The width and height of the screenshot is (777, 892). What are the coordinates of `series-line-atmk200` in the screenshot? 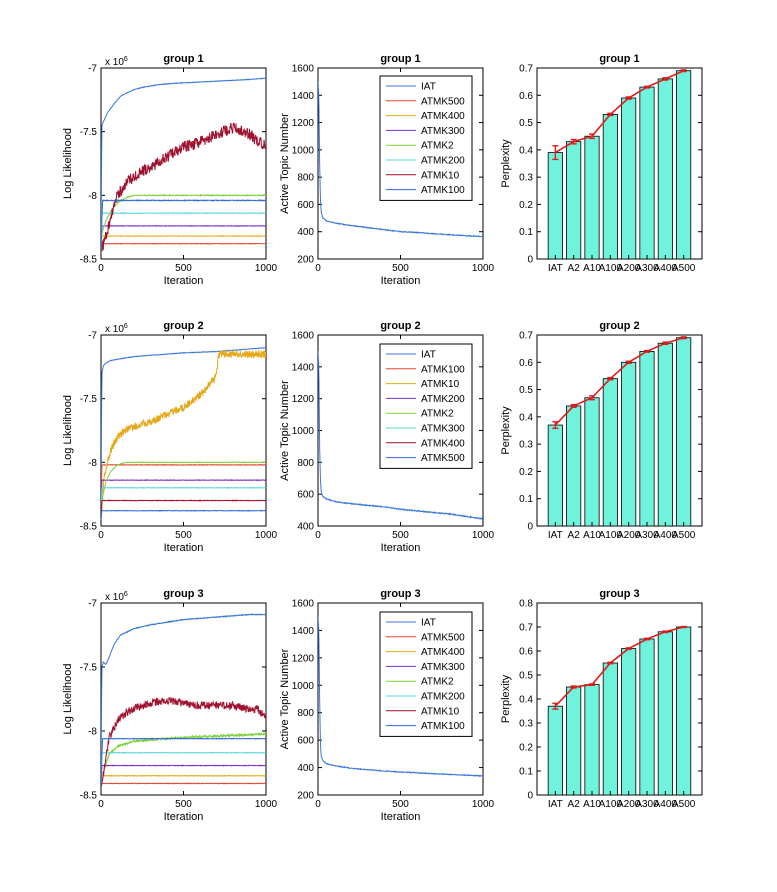 It's located at (183, 232).